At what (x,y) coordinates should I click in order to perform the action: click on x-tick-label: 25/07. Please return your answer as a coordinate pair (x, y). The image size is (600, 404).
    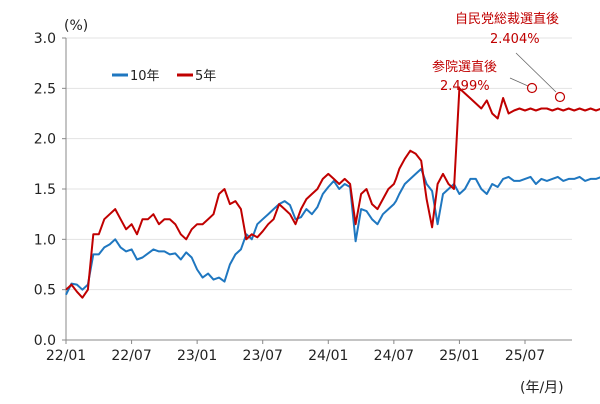
    Looking at the image, I should click on (525, 356).